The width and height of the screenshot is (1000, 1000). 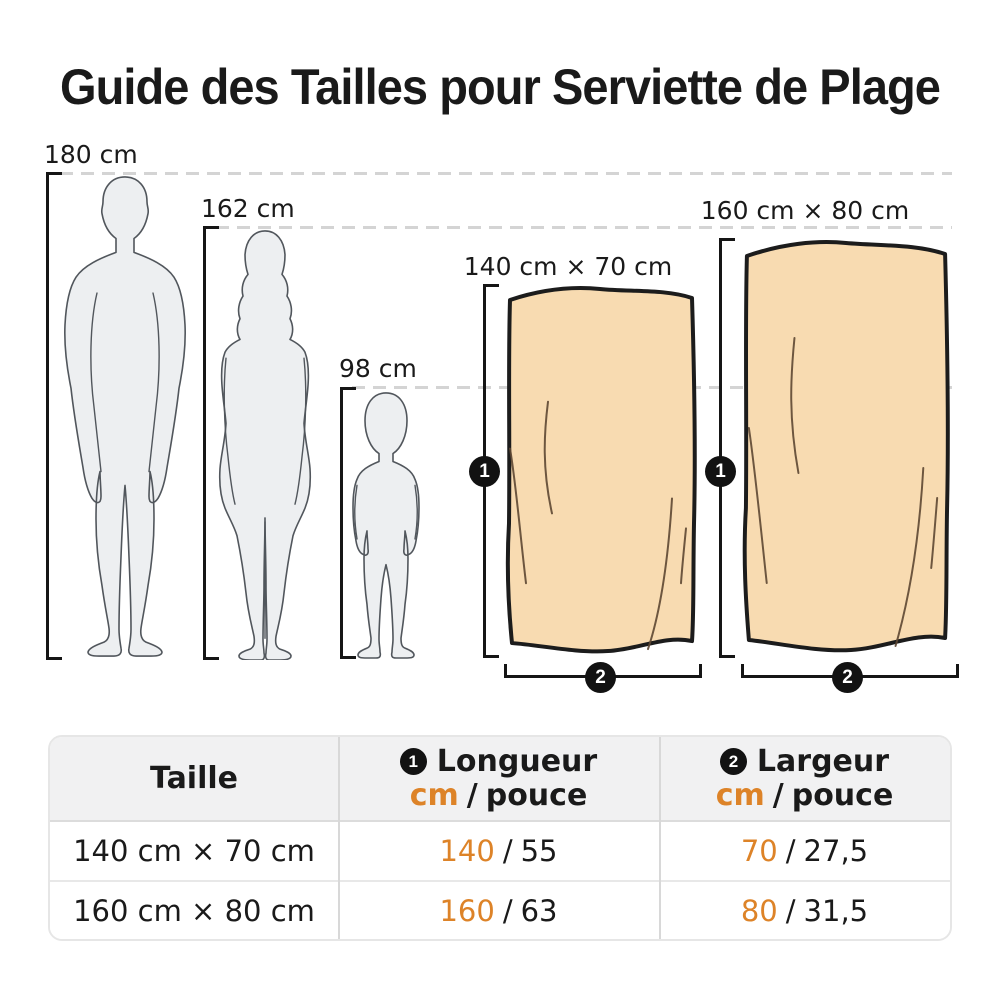 I want to click on towel-2-size-label: 160 cm × 80 cm, so click(x=805, y=210).